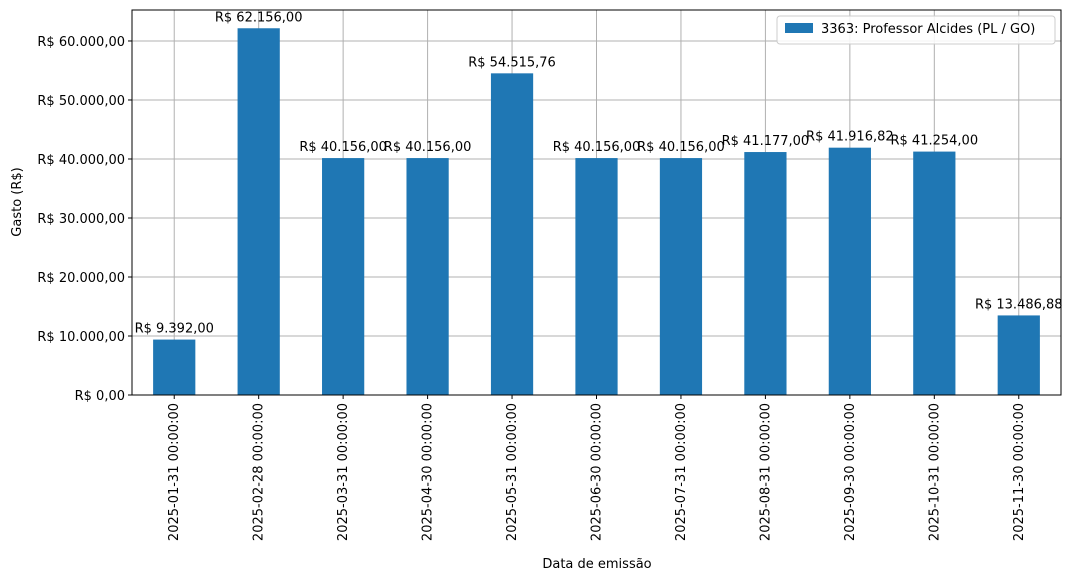 Image resolution: width=1076 pixels, height=580 pixels. I want to click on x-tick-label: 2025-02-28 00:00:00, so click(259, 472).